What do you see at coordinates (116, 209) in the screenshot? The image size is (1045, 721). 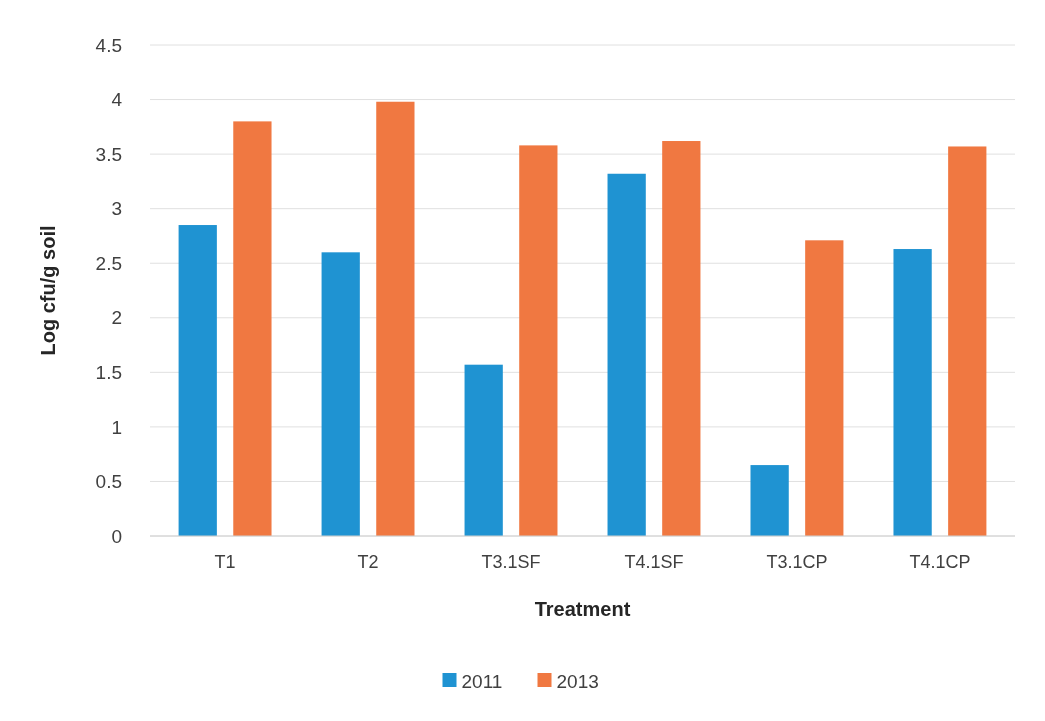 I see `y-tick-label: 3` at bounding box center [116, 209].